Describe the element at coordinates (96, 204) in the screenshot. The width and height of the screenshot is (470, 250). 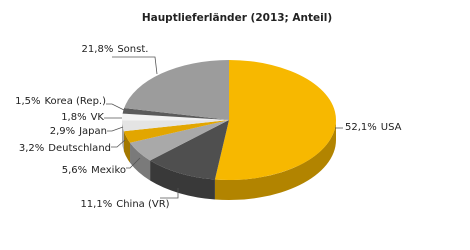
I see `value-label: 11,1%` at that location.